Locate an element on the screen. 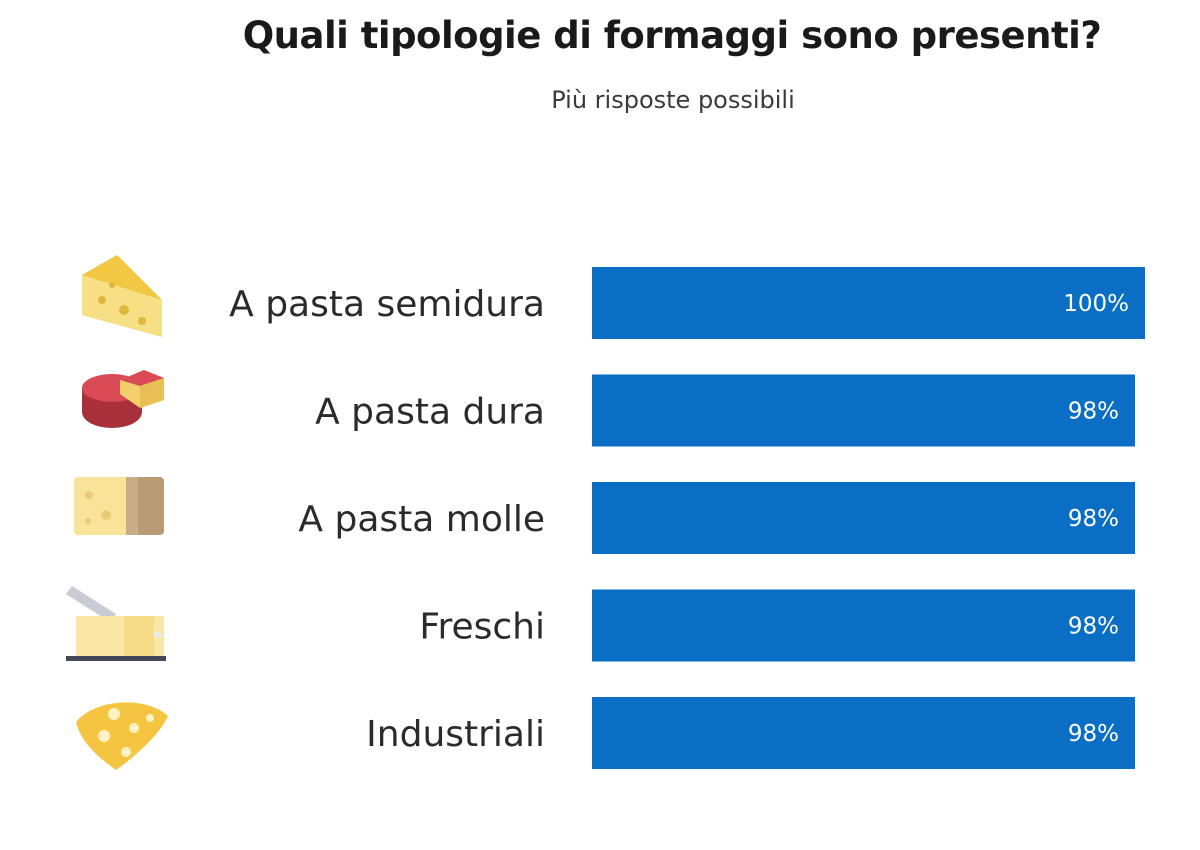 The image size is (1200, 850). category-label-0: A pasta semidura is located at coordinates (387, 304).